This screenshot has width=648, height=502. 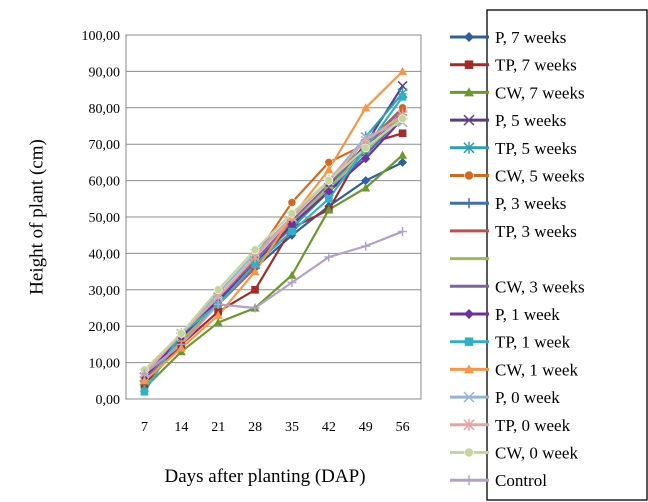 What do you see at coordinates (36, 217) in the screenshot?
I see `y-axis-title: Height of plant (cm)` at bounding box center [36, 217].